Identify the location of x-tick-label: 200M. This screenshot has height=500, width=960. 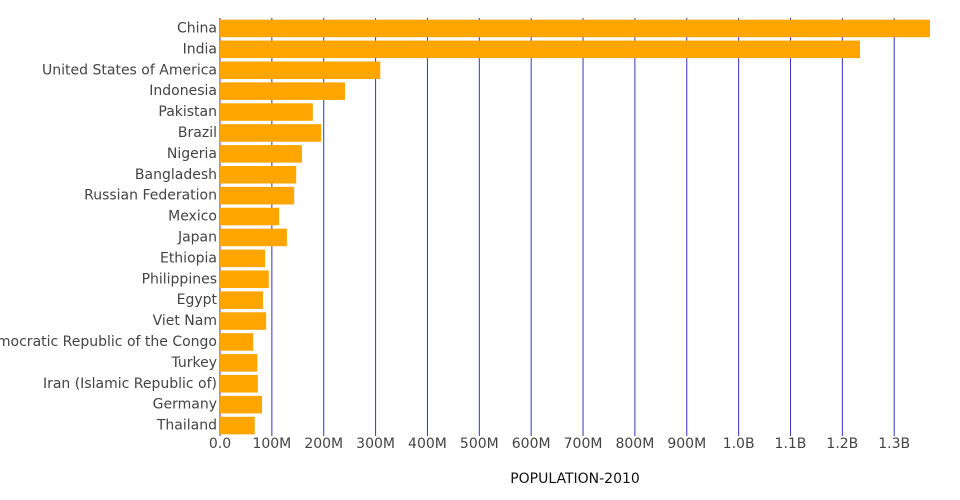
(323, 444).